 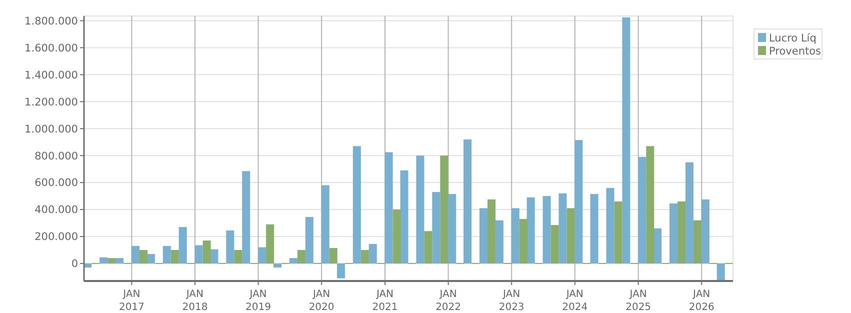 I want to click on legend-label: Proventos, so click(x=795, y=52).